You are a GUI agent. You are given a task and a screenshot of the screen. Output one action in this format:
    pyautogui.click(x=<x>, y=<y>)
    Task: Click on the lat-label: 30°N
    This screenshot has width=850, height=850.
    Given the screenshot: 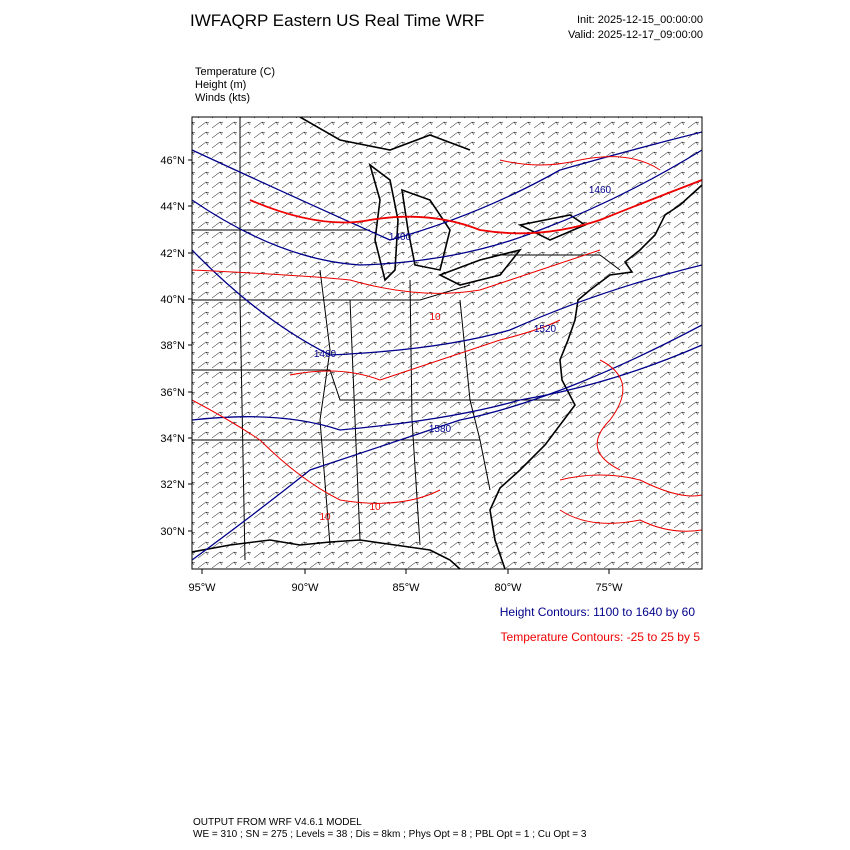 What is the action you would take?
    pyautogui.click(x=172, y=532)
    